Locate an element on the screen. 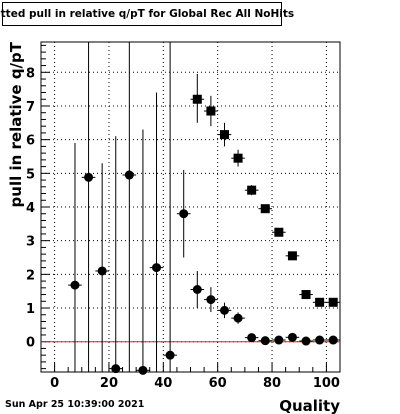 This screenshot has width=400, height=414. y-tick-label: 6 is located at coordinates (30, 141).